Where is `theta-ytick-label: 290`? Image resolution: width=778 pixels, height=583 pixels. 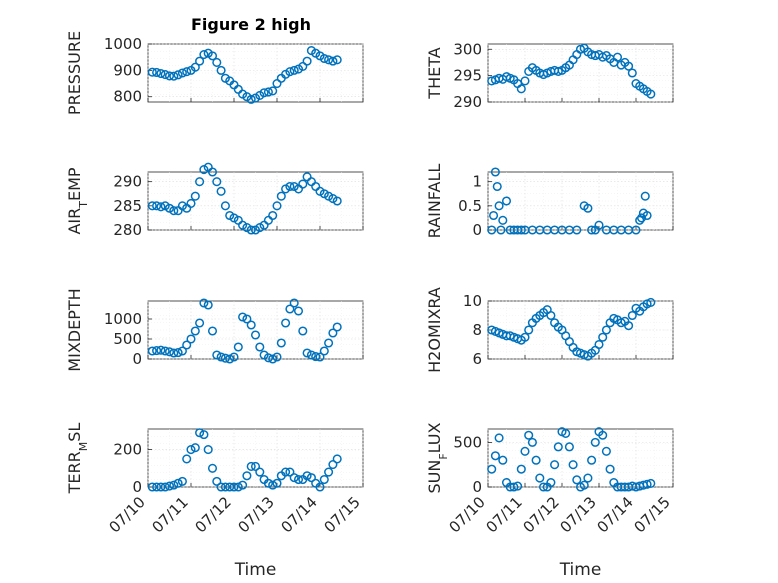 theta-ytick-label: 290 is located at coordinates (467, 102).